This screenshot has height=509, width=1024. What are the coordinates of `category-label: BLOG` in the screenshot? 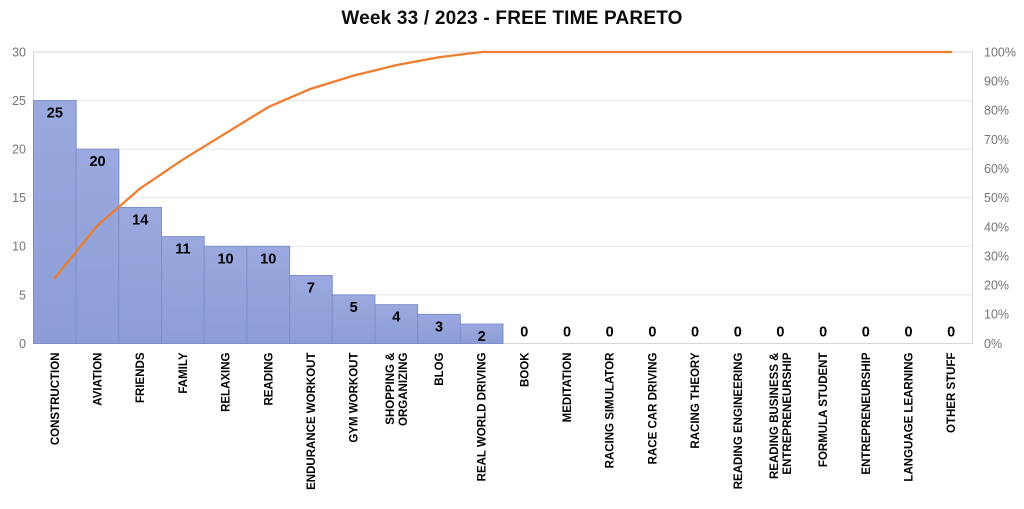 It's located at (440, 368).